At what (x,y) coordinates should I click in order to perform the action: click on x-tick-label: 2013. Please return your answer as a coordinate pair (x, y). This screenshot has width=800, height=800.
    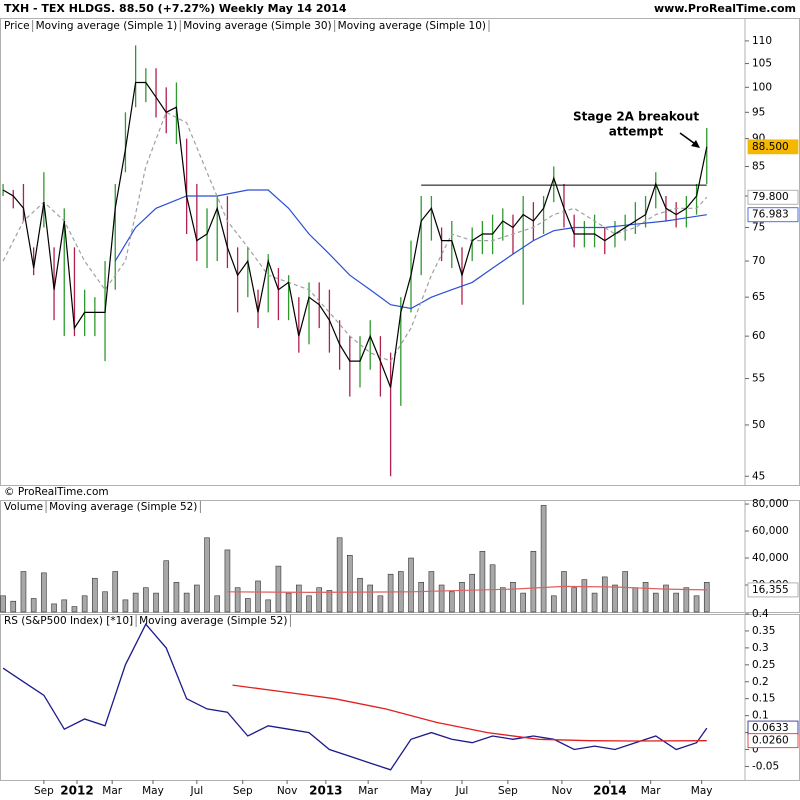
    Looking at the image, I should click on (325, 791).